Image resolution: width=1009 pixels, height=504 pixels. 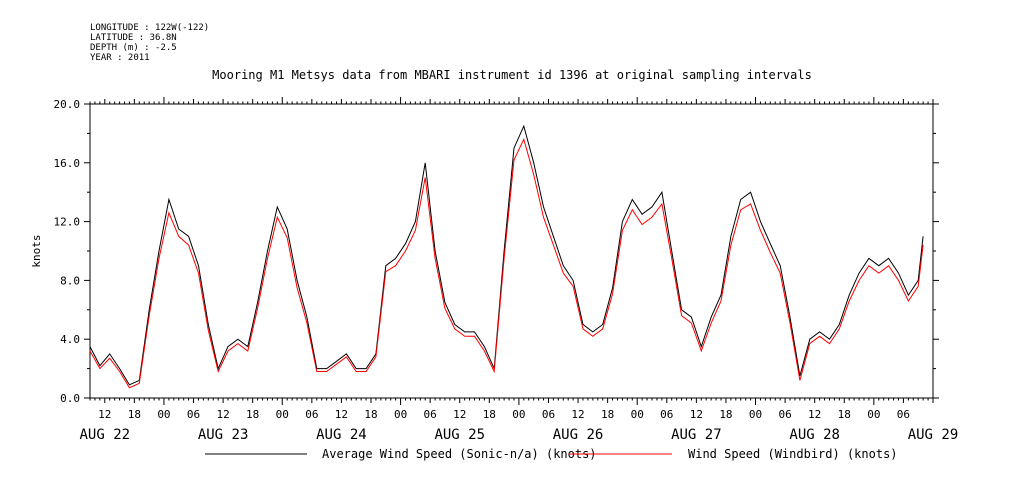 What do you see at coordinates (105, 435) in the screenshot?
I see `x-day-label: AUG 22` at bounding box center [105, 435].